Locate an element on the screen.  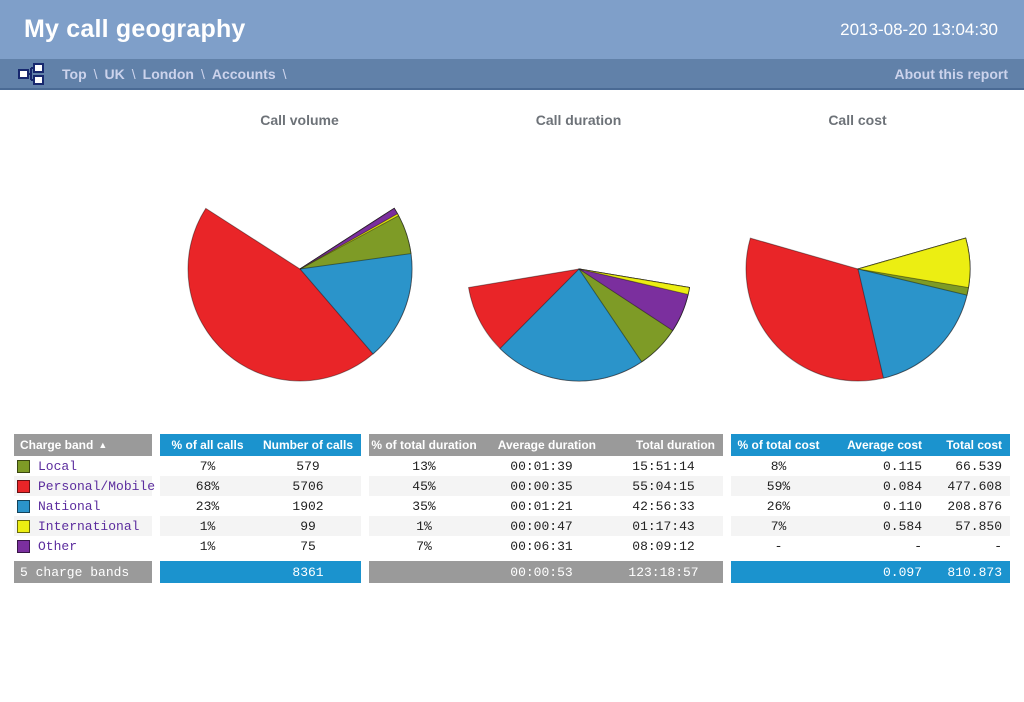
pct-duration-header: % of total duration is located at coordinates (424, 445).